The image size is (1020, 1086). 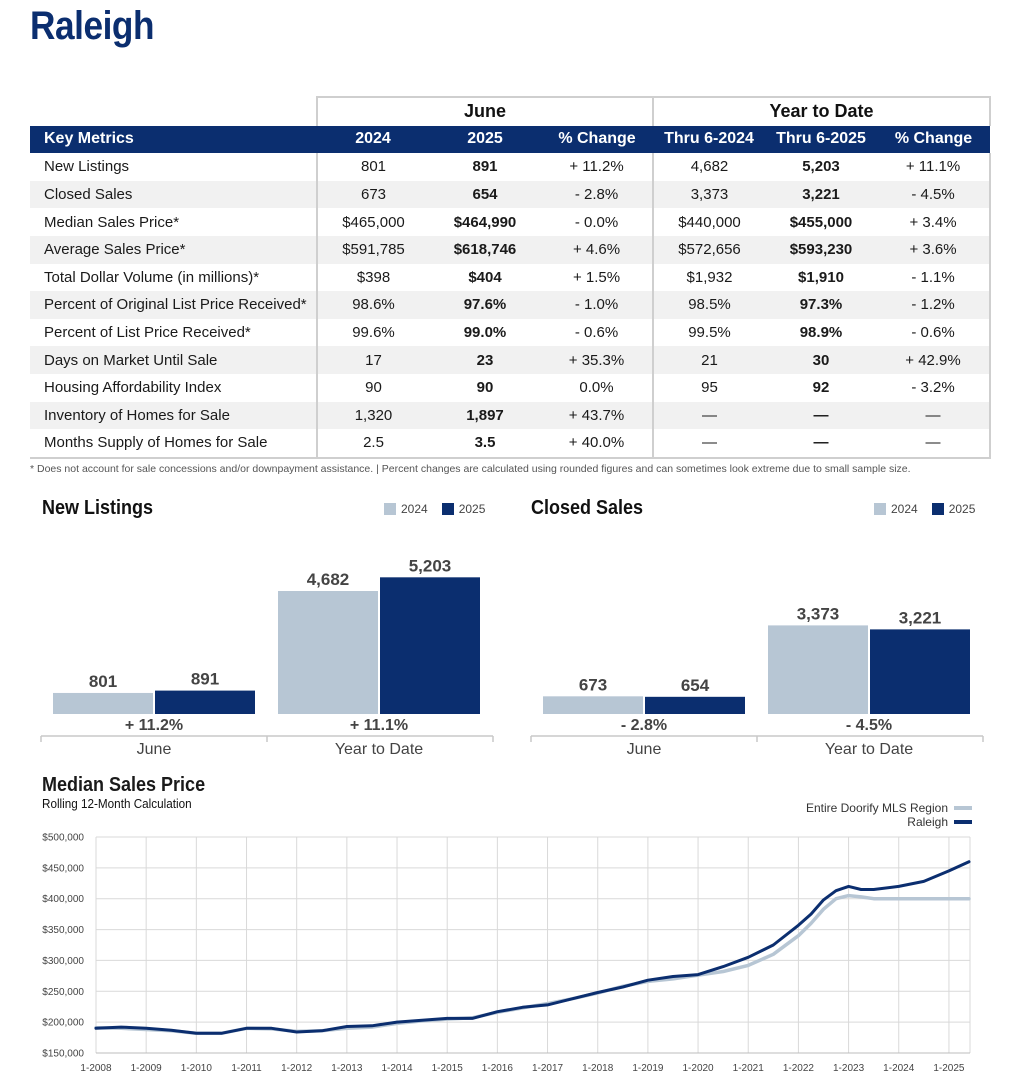 What do you see at coordinates (869, 749) in the screenshot?
I see `category-label: Year to Date` at bounding box center [869, 749].